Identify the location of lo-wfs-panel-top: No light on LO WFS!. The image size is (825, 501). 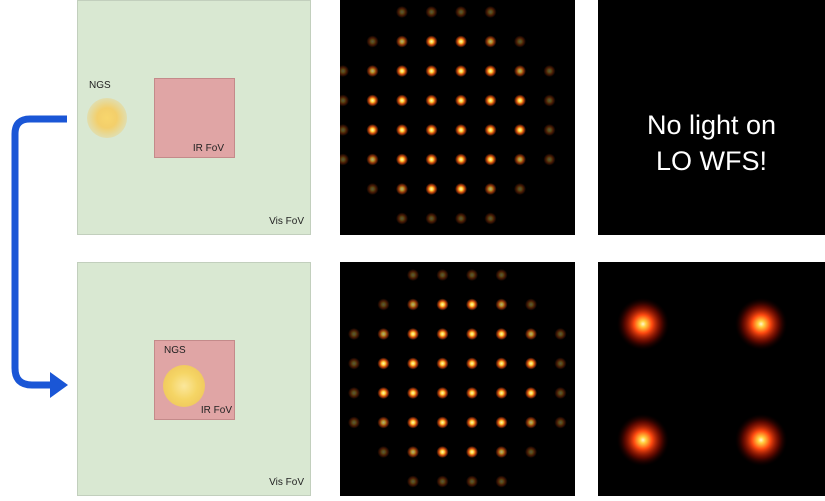
(711, 117).